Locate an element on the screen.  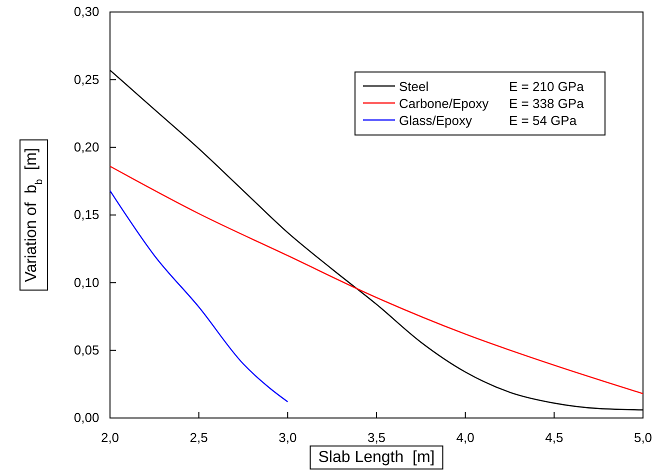
x-tick-label: 4,5 is located at coordinates (554, 437).